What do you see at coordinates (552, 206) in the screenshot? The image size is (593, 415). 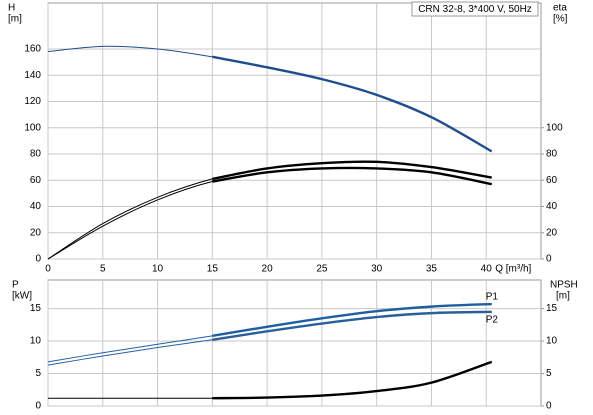 I see `y2-tick-label: 40` at bounding box center [552, 206].